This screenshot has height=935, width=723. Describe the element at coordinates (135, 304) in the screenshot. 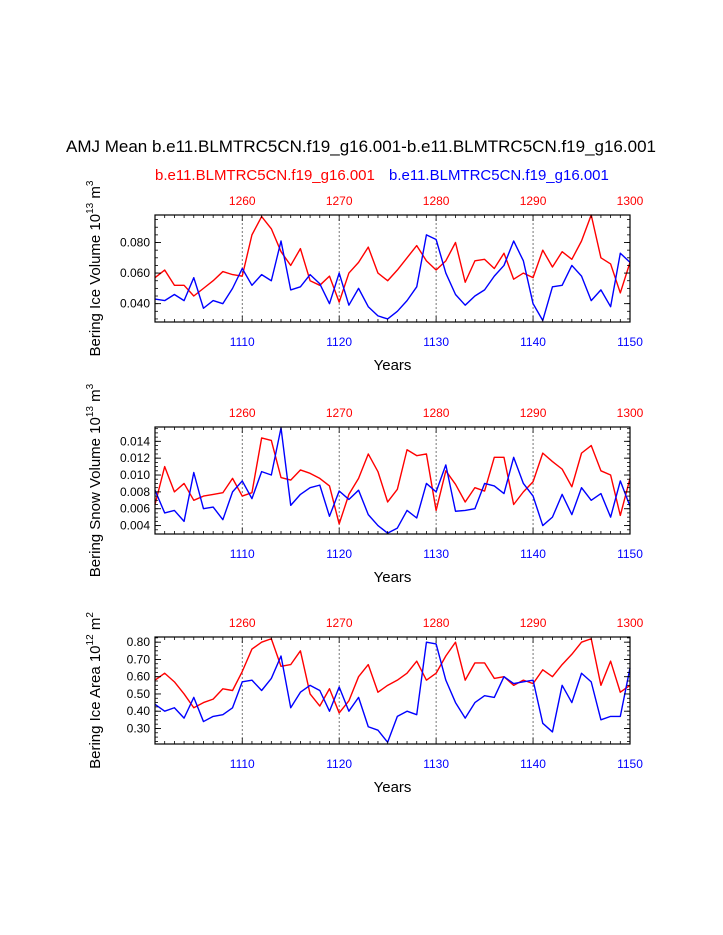

I see `y-tick-label: 0.040` at that location.